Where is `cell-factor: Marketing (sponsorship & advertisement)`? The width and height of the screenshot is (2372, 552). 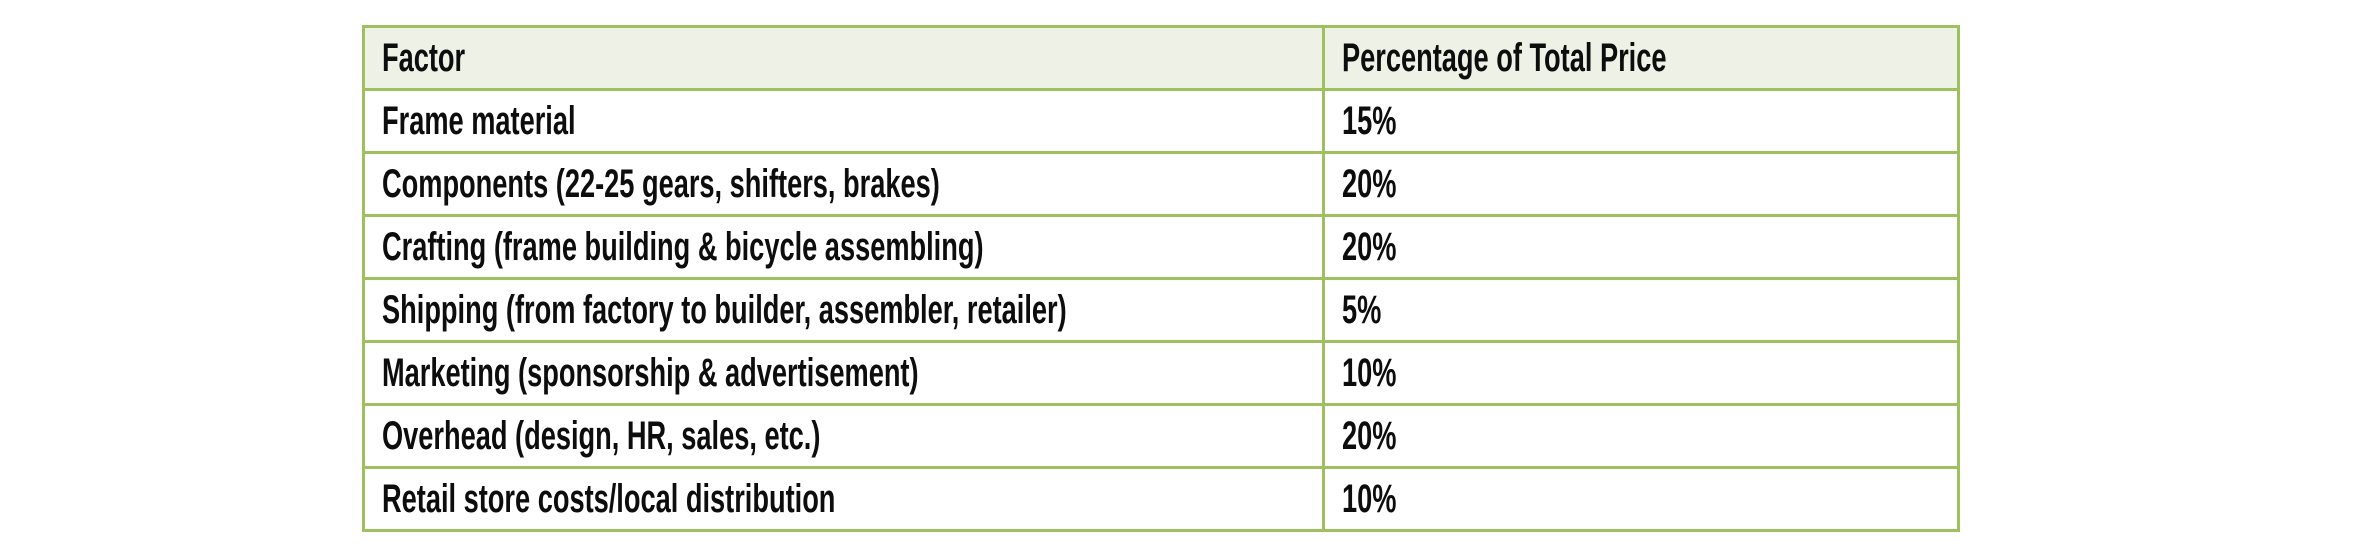 cell-factor: Marketing (sponsorship & advertisement) is located at coordinates (843, 373).